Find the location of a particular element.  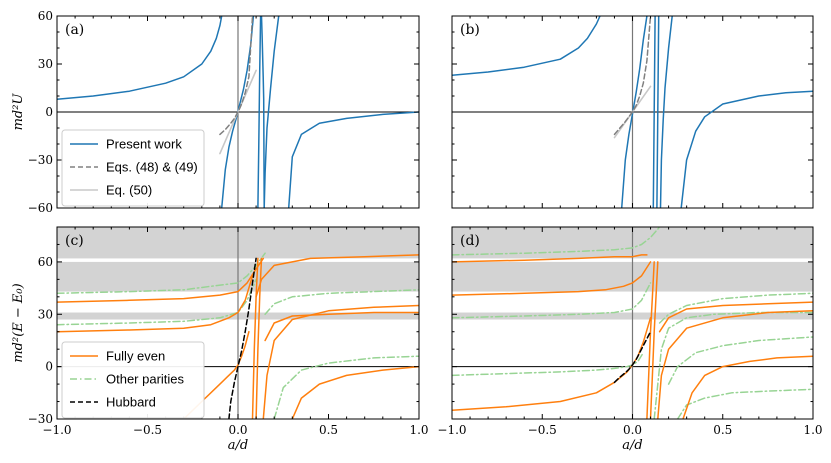

legend-label: Fully even is located at coordinates (135, 356).